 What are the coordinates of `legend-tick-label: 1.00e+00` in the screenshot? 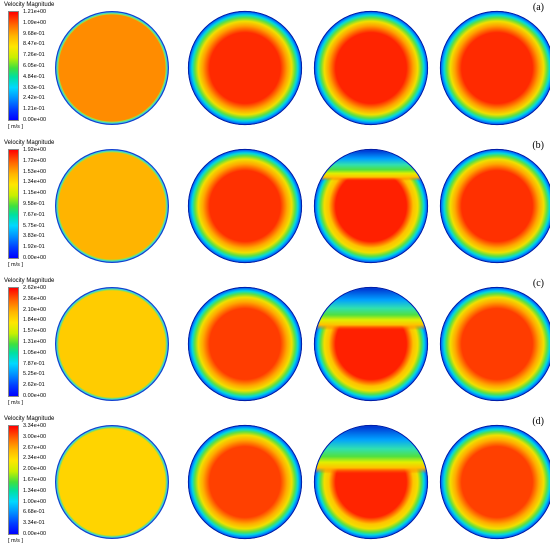 It's located at (35, 501).